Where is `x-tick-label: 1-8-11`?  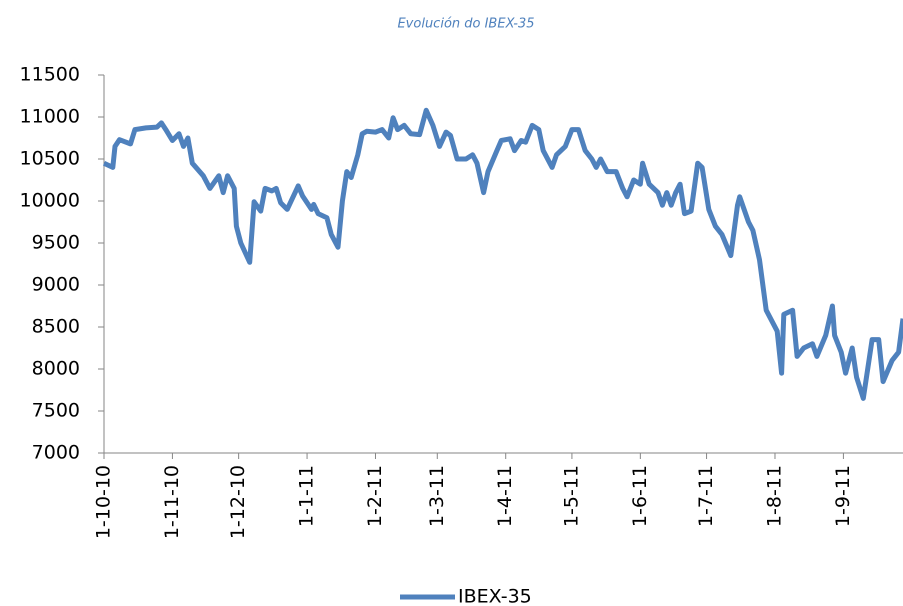
x-tick-label: 1-8-11 is located at coordinates (774, 496).